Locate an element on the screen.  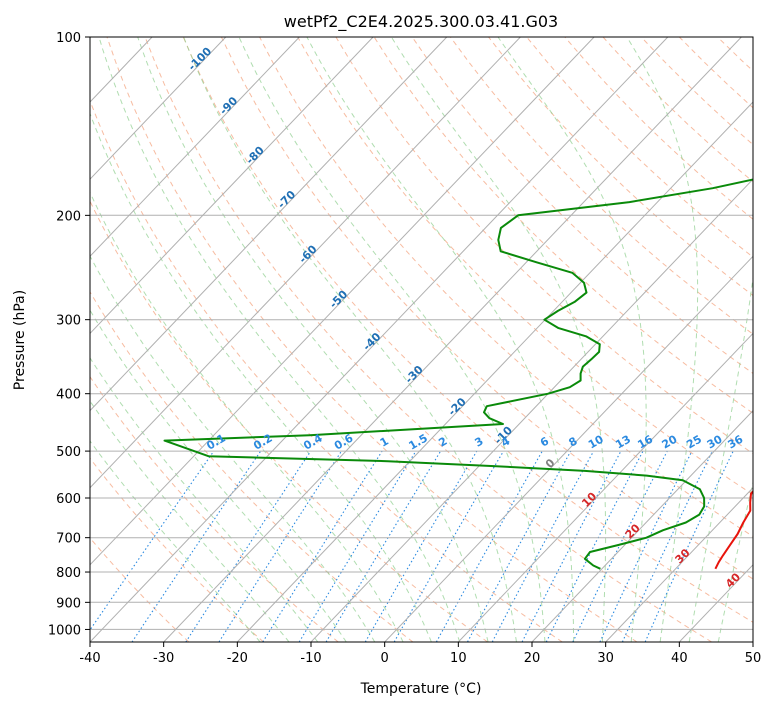
y-tick-label: 800 is located at coordinates (68, 573).